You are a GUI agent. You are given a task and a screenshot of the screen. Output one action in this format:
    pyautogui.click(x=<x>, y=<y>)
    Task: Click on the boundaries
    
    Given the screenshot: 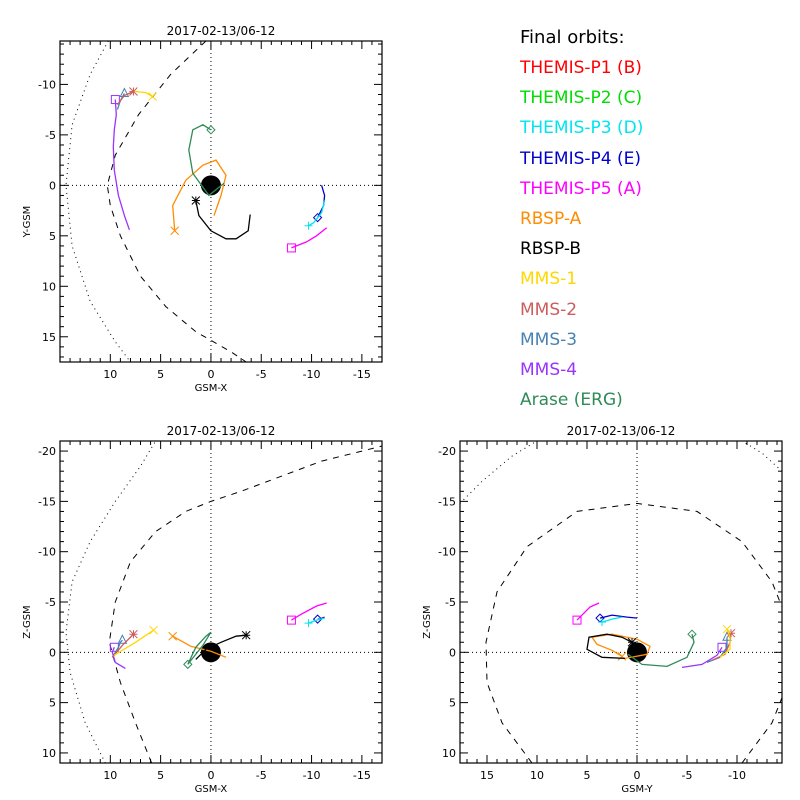 What is the action you would take?
    pyautogui.click(x=156, y=201)
    